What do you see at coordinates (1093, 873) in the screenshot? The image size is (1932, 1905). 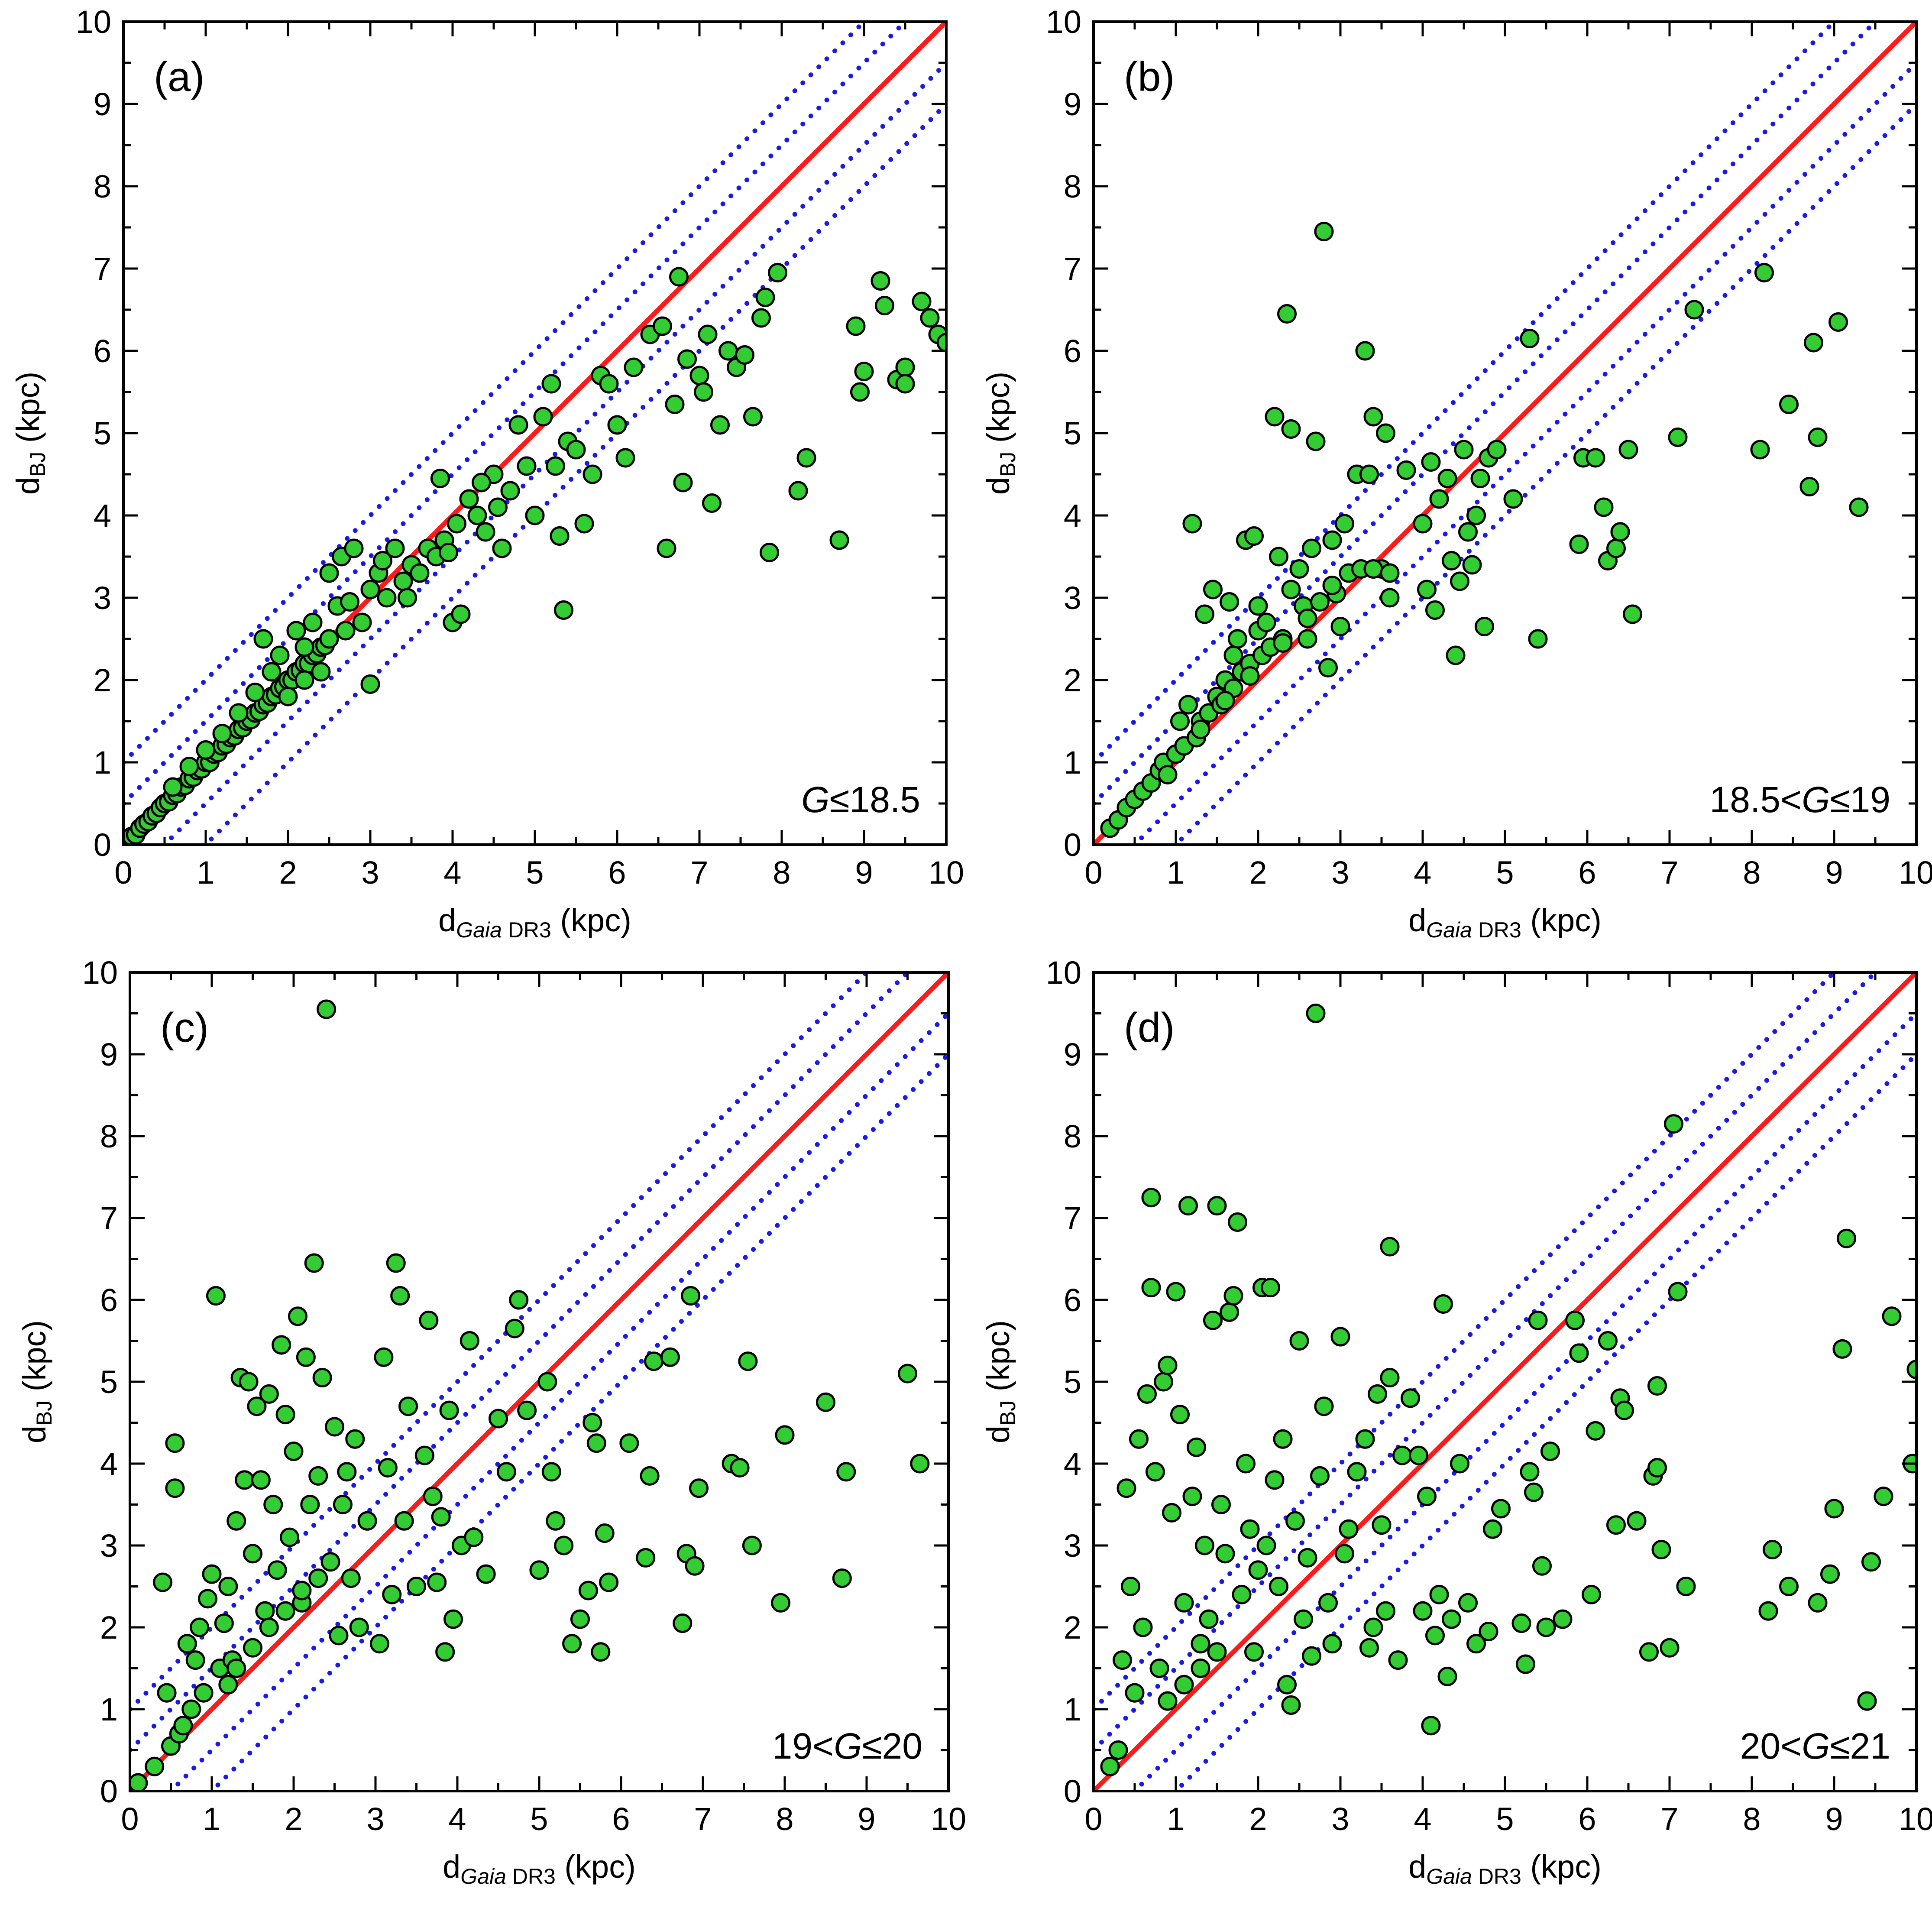 I see `x-tick-label-b-0: 0` at bounding box center [1093, 873].